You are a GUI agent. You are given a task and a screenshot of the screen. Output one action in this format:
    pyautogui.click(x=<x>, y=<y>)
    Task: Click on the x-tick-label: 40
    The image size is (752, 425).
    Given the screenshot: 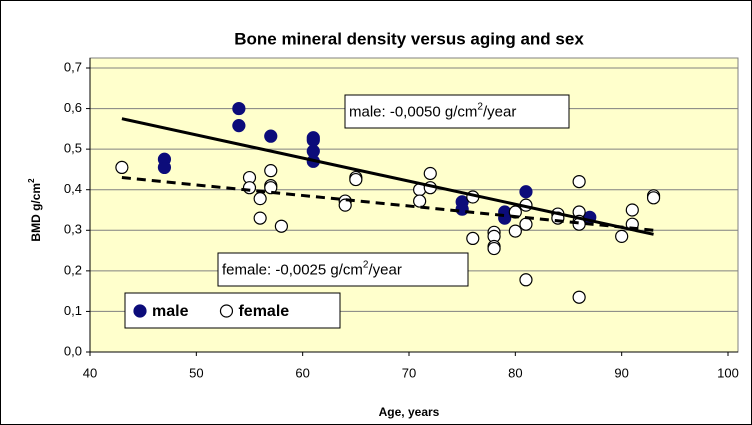 What is the action you would take?
    pyautogui.click(x=90, y=372)
    